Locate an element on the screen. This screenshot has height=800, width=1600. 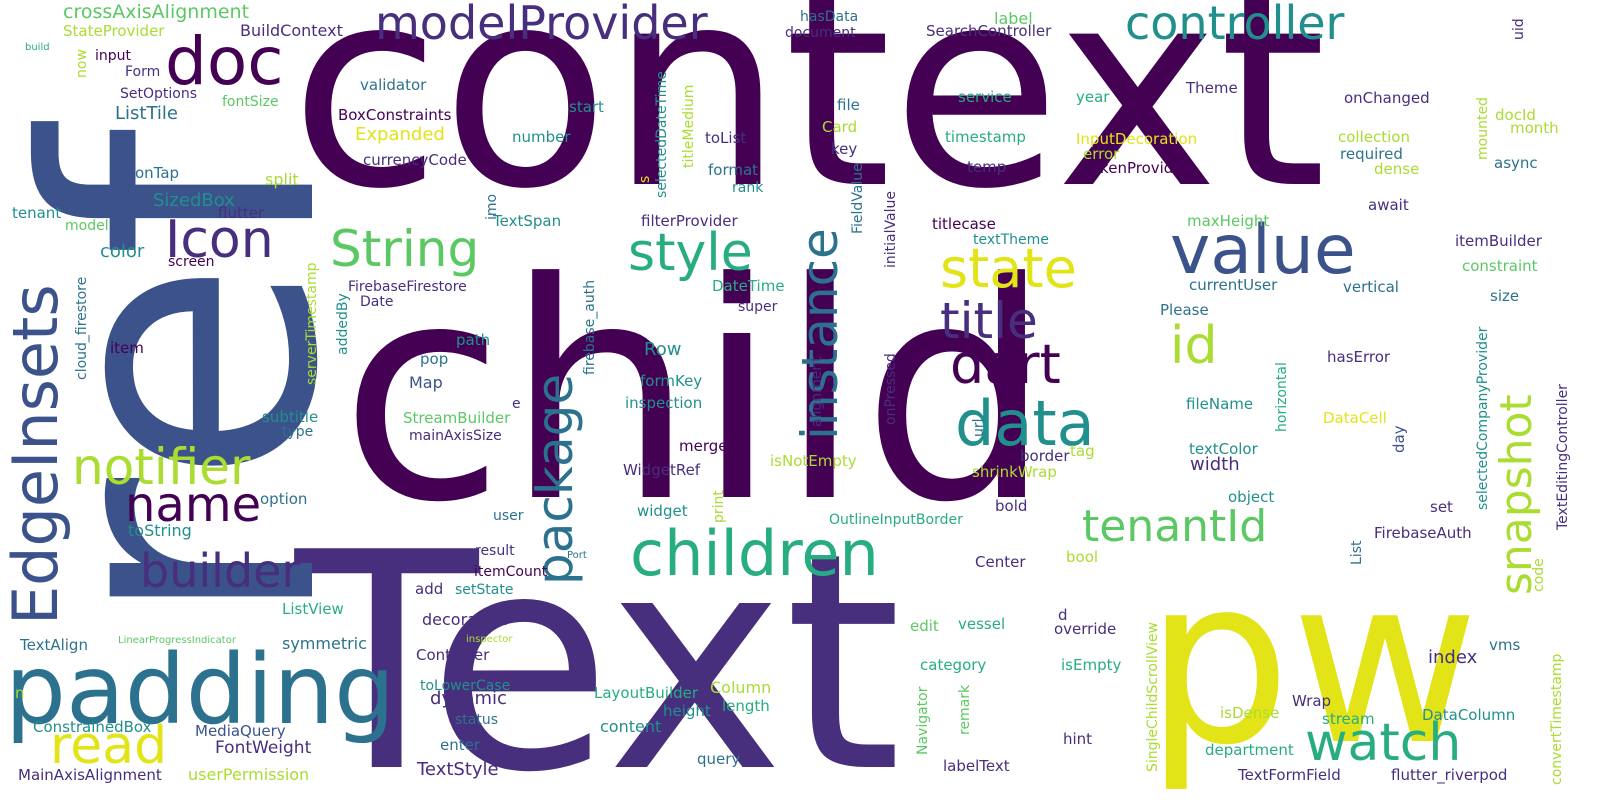
word-alignment: alignment is located at coordinates (817, 391).